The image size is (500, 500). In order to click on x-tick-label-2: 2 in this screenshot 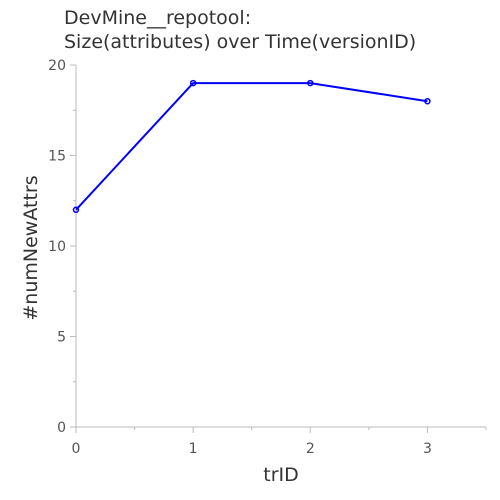, I will do `click(310, 449)`.